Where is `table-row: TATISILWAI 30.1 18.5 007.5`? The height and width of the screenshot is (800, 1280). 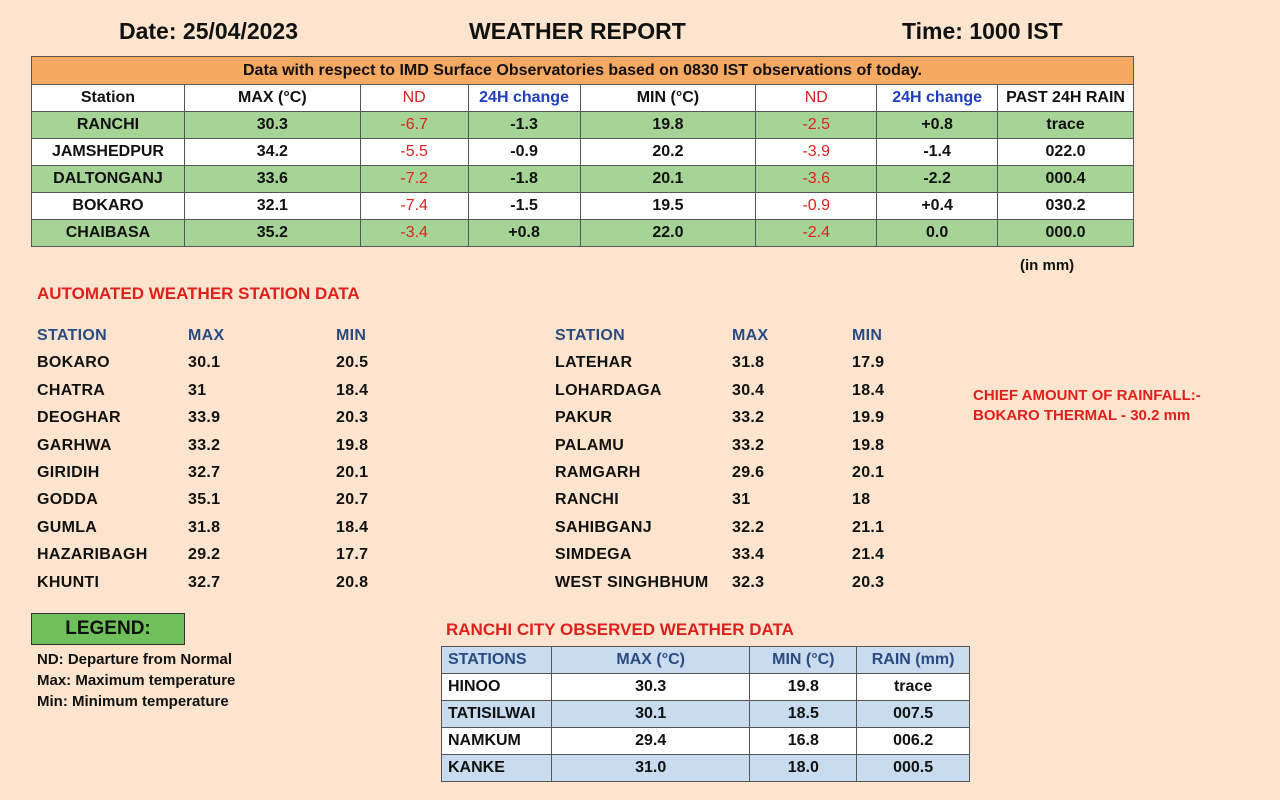 table-row: TATISILWAI 30.1 18.5 007.5 is located at coordinates (705, 714).